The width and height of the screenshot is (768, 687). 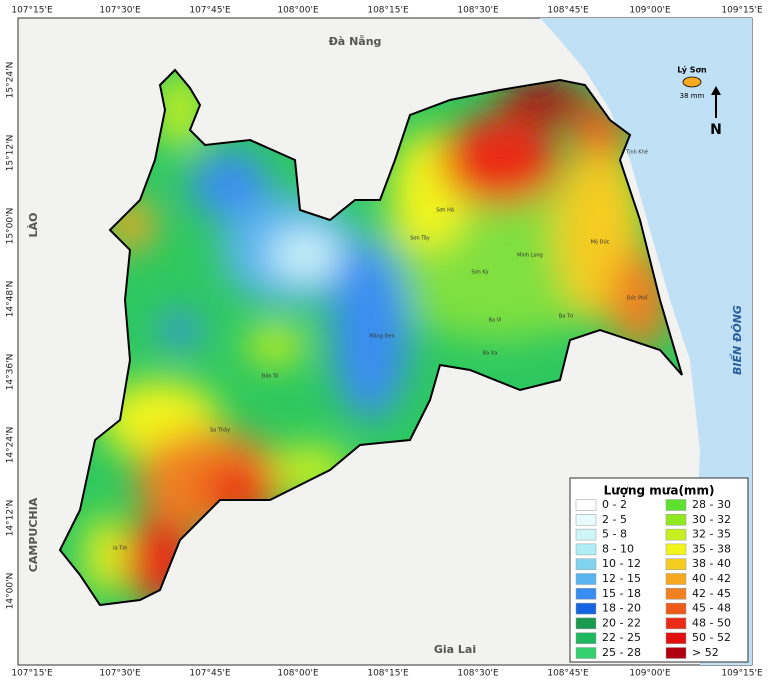 I want to click on legend-box, so click(x=659, y=570).